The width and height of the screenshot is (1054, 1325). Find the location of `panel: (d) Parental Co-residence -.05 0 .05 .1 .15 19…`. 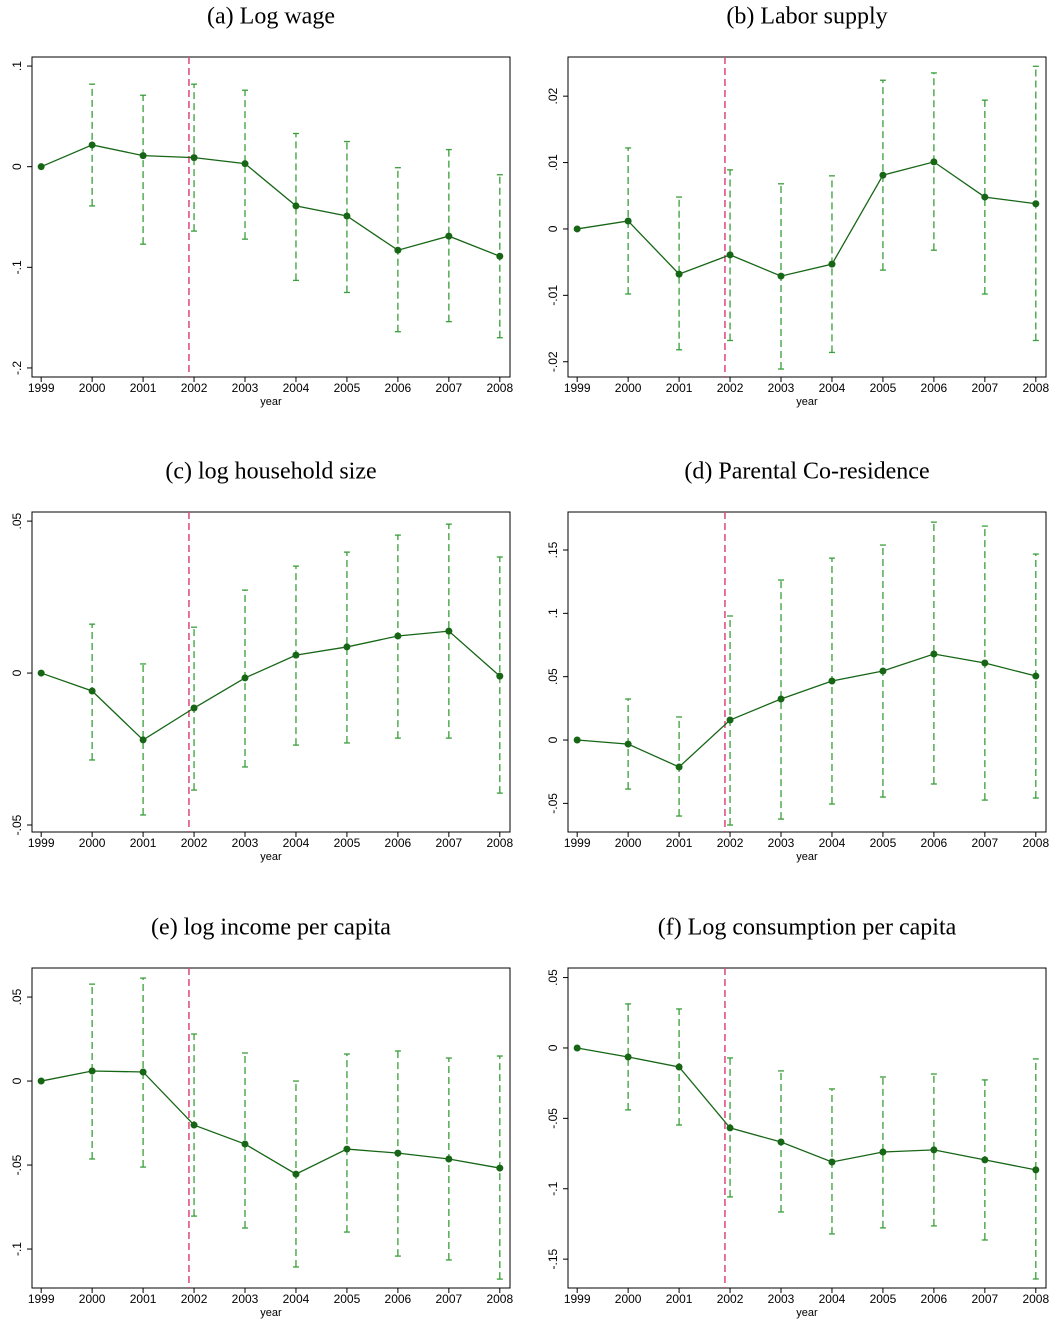

panel: (d) Parental Co-residence -.05 0 .05 .1 .15 19… is located at coordinates (797, 661).